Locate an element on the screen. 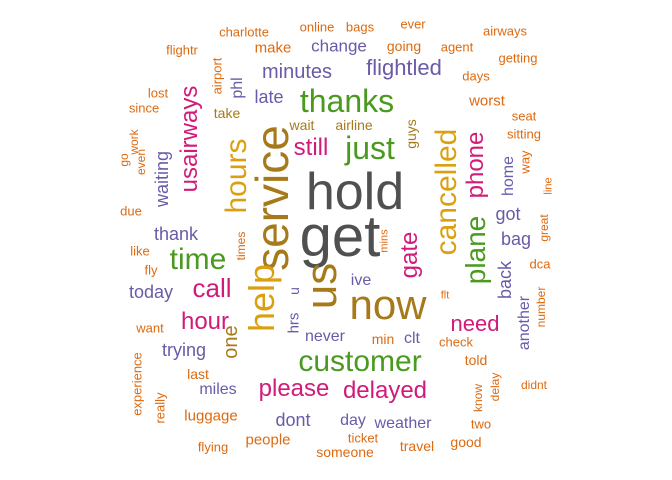  word-today: today is located at coordinates (151, 292).